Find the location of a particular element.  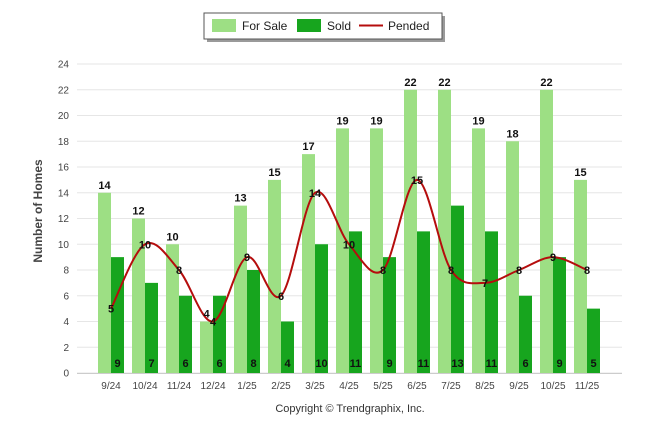

y-tick-label: 4 is located at coordinates (66, 322).